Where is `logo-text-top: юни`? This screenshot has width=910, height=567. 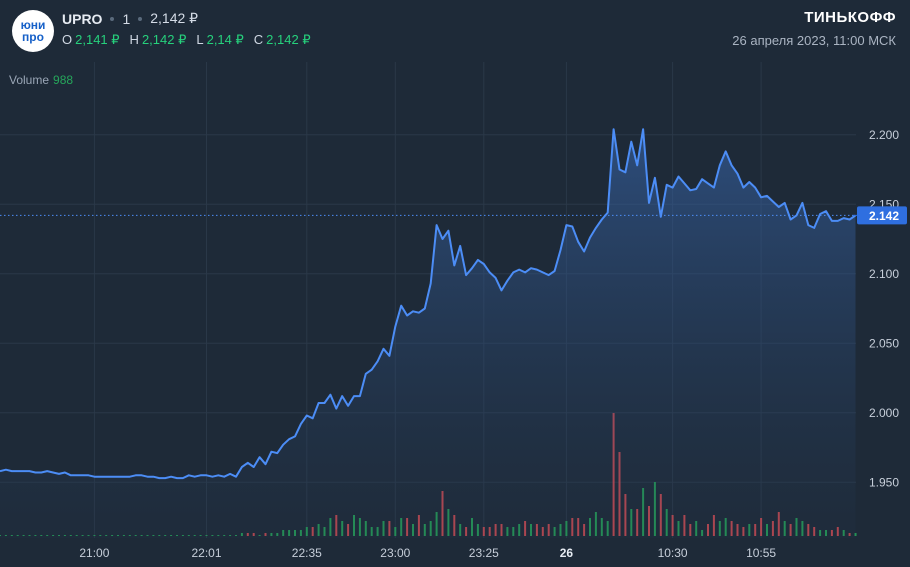 logo-text-top: юни is located at coordinates (33, 25).